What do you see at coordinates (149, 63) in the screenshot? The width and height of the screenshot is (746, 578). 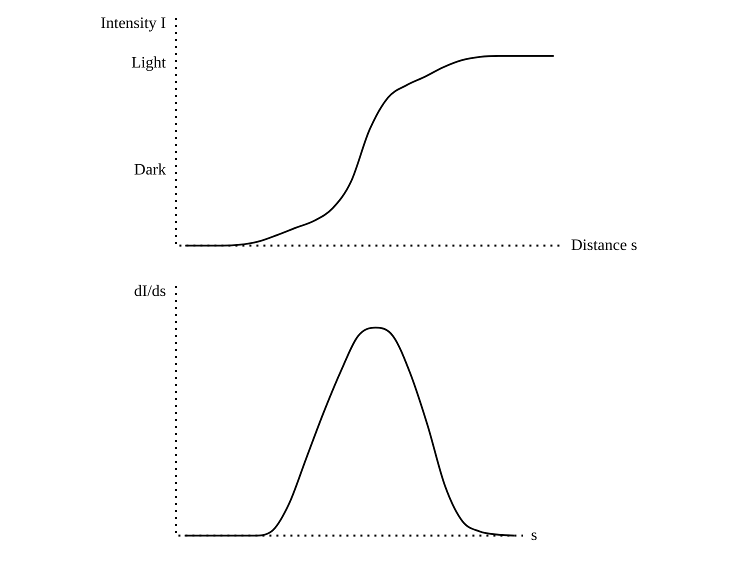 I see `text: Light` at bounding box center [149, 63].